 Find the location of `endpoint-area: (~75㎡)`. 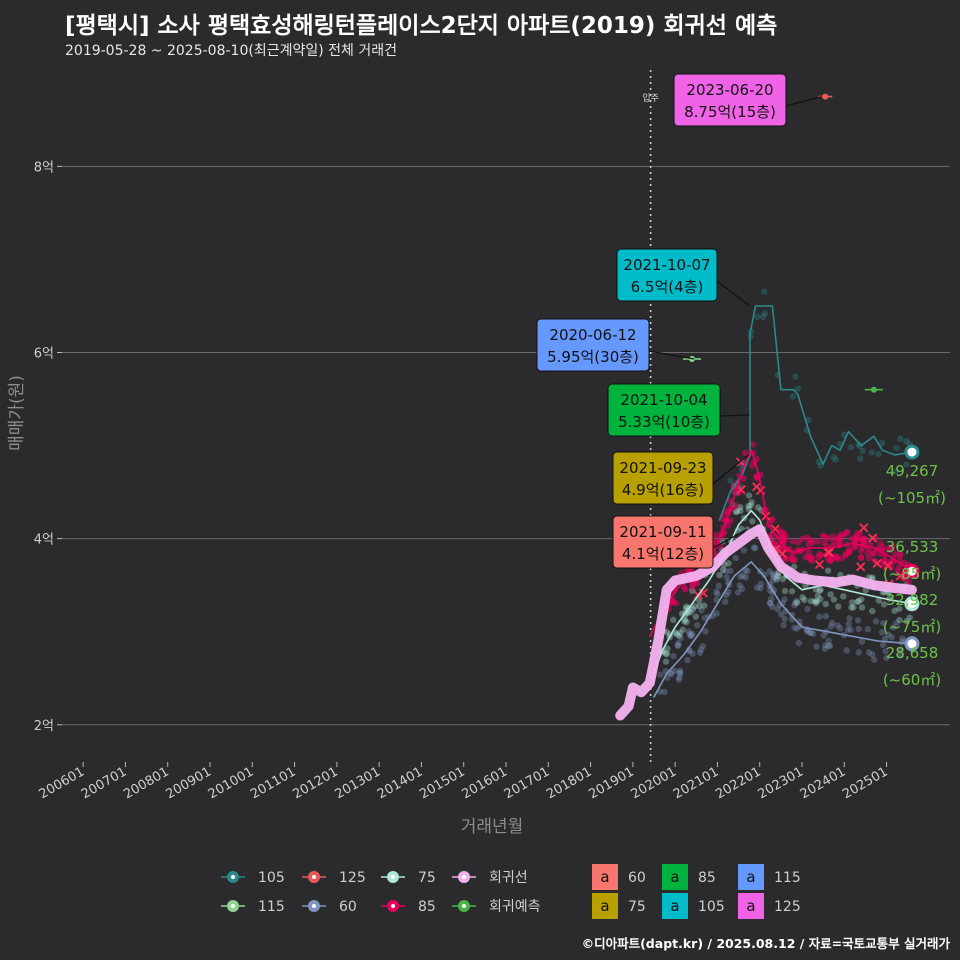

endpoint-area: (~75㎡) is located at coordinates (912, 627).